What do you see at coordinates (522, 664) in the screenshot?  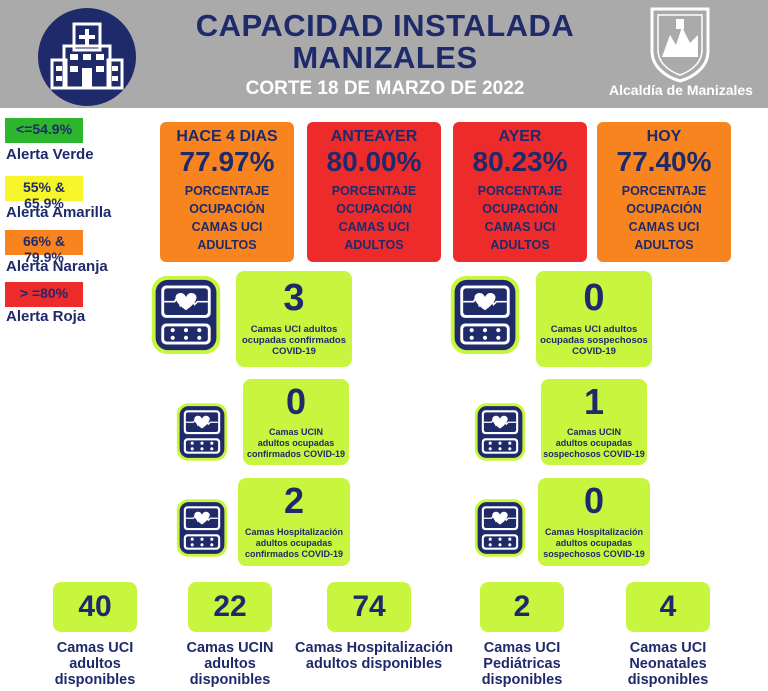 I see `available-uci-ped-label: Camas UCI Pediátricas disponibles` at bounding box center [522, 664].